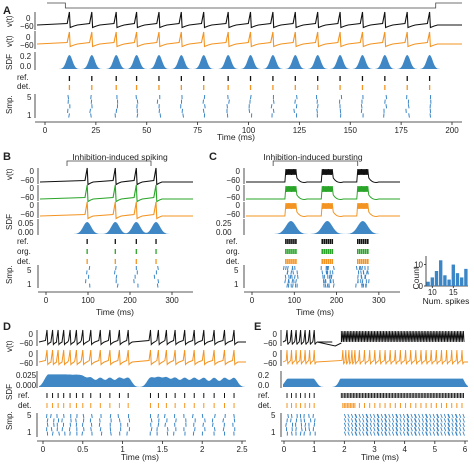 The image size is (474, 464). What do you see at coordinates (83, 449) in the screenshot?
I see `panel-d-x-tick-label: 0.5` at bounding box center [83, 449].